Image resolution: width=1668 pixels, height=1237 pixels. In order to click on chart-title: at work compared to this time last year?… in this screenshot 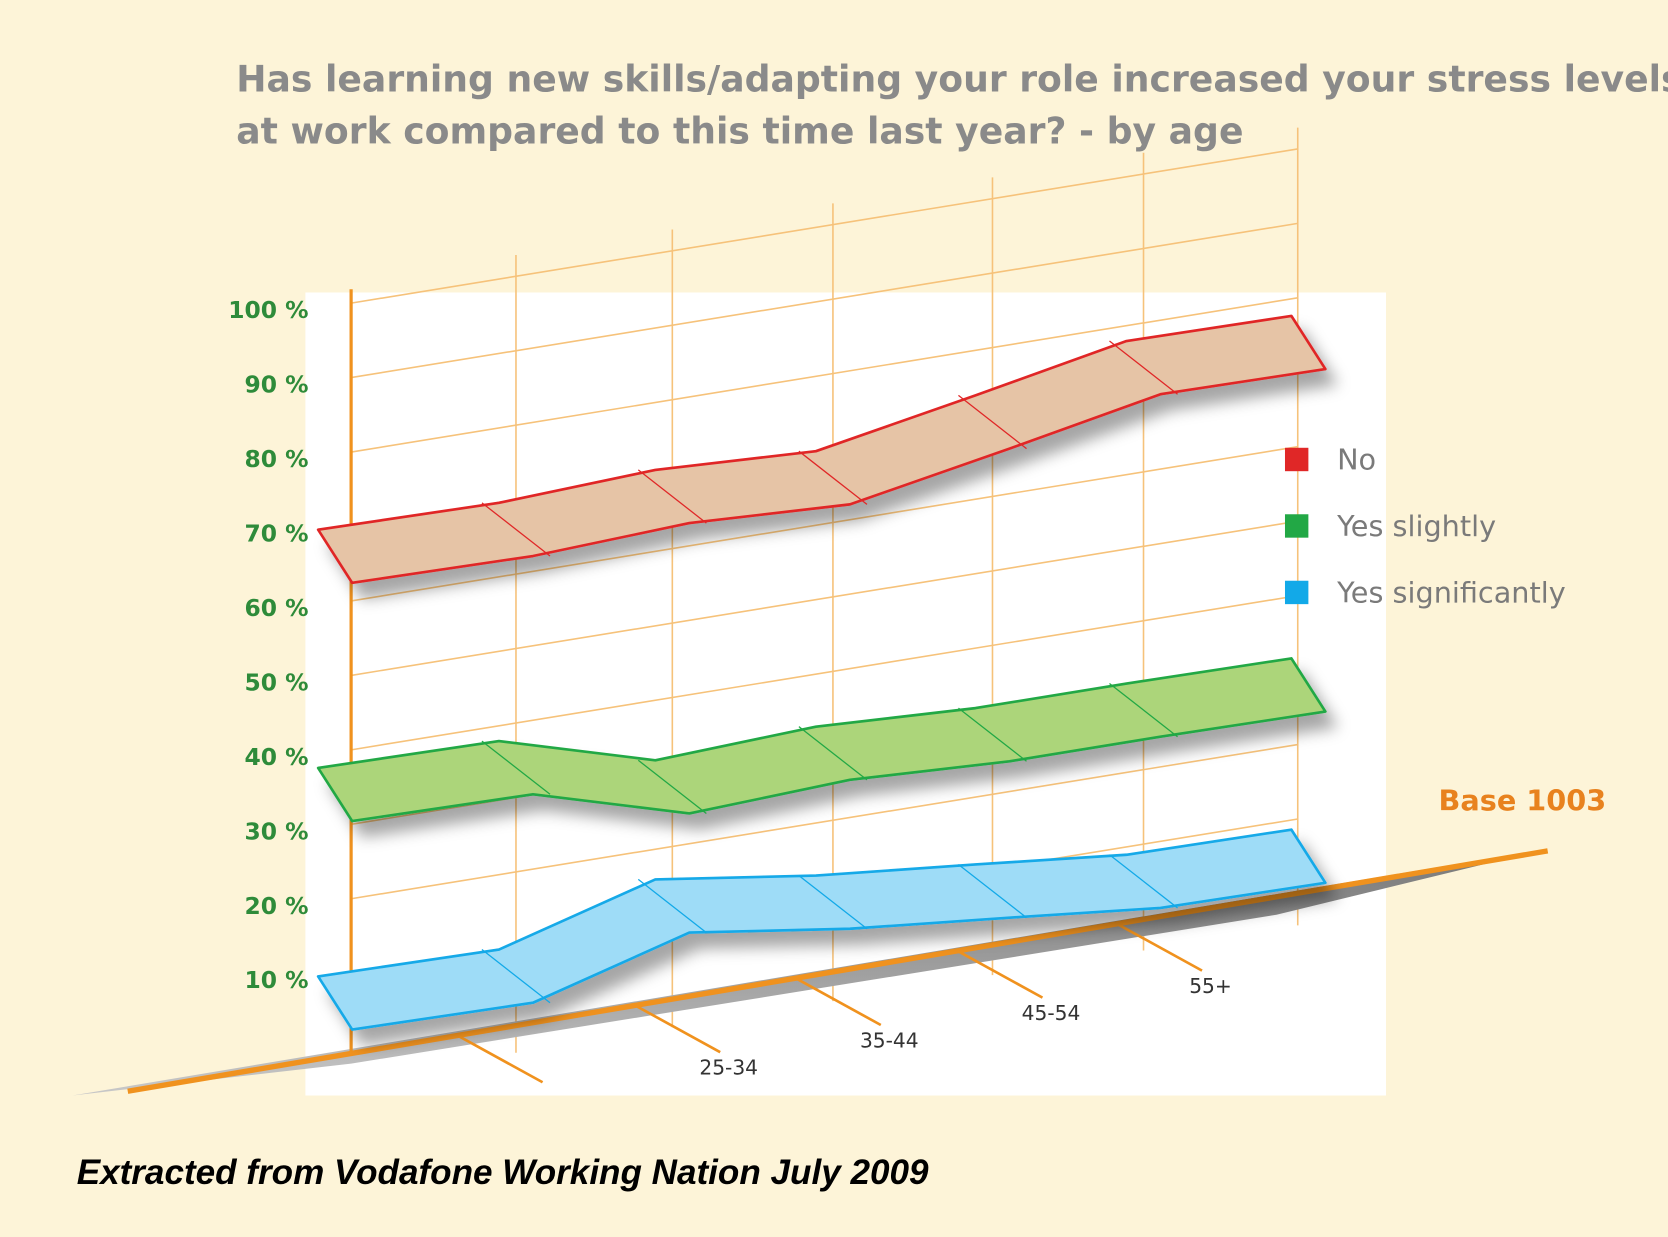, I will do `click(739, 131)`.